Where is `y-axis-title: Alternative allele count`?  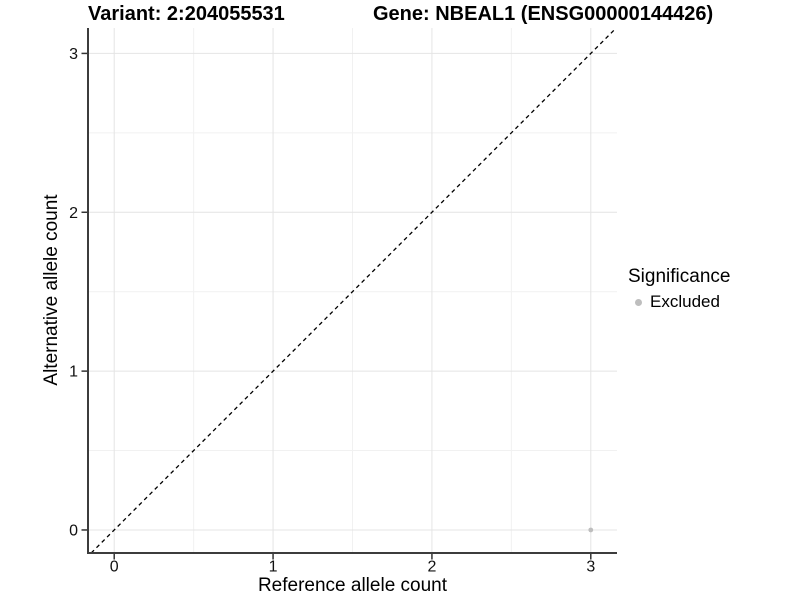
y-axis-title: Alternative allele count is located at coordinates (51, 290).